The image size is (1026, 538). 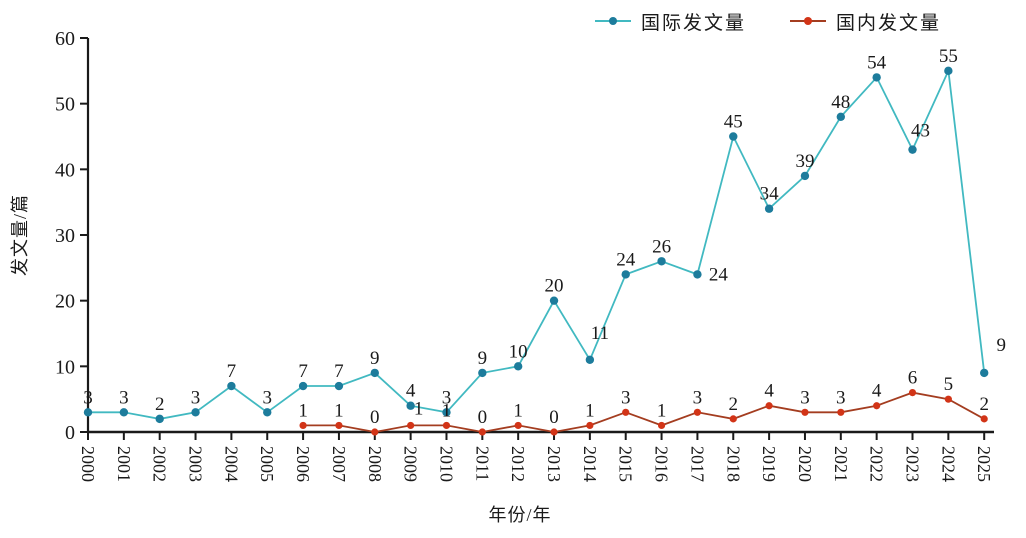 I want to click on x-tick-label: 2004, so click(x=231, y=464).